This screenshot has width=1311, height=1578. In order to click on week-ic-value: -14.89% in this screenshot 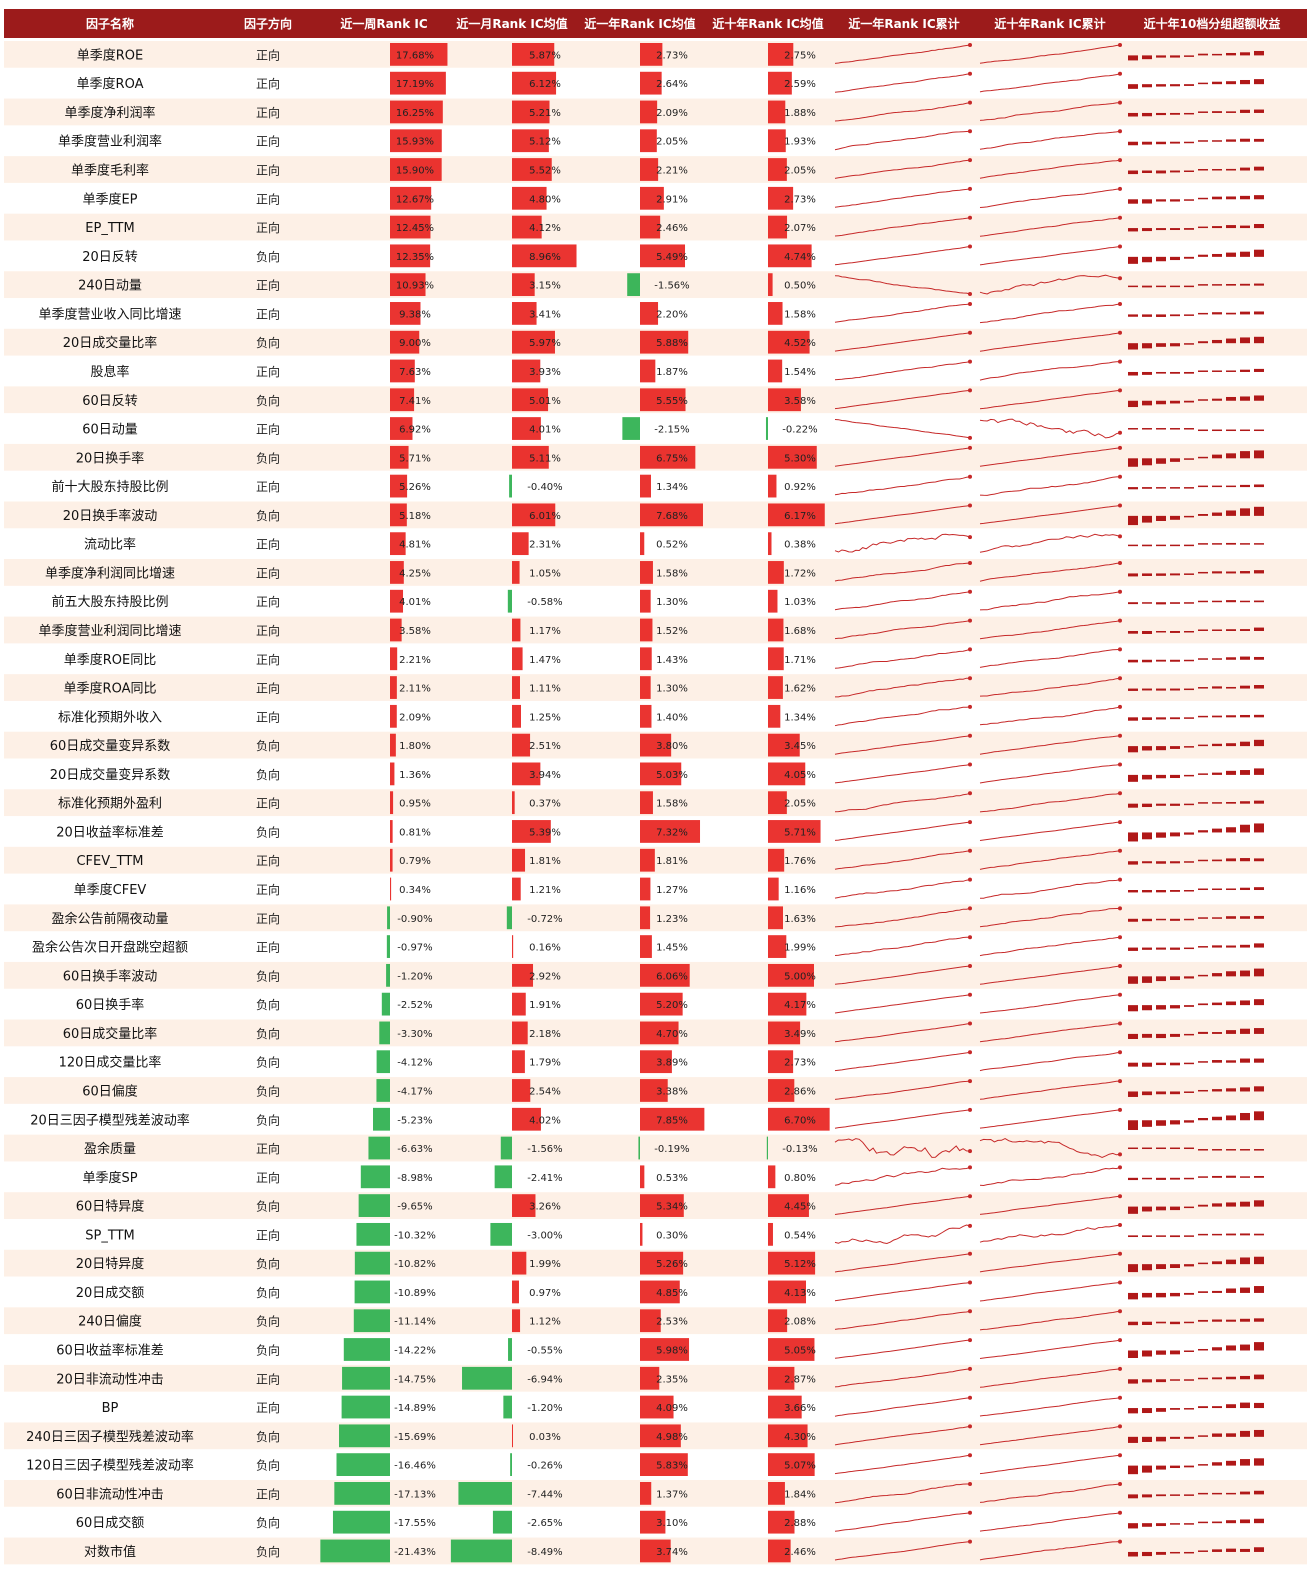, I will do `click(415, 1408)`.